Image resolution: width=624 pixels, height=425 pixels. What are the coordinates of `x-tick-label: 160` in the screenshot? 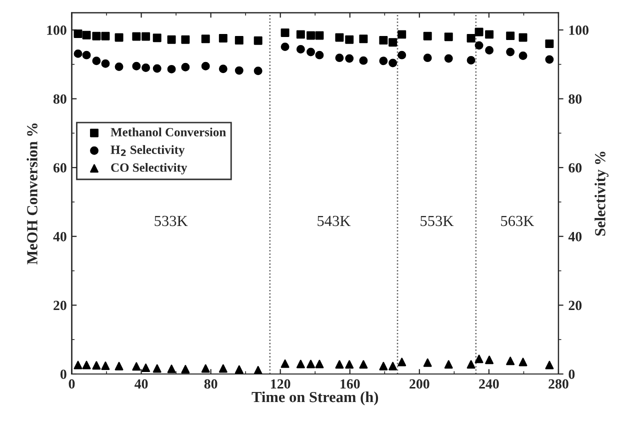 It's located at (350, 384).